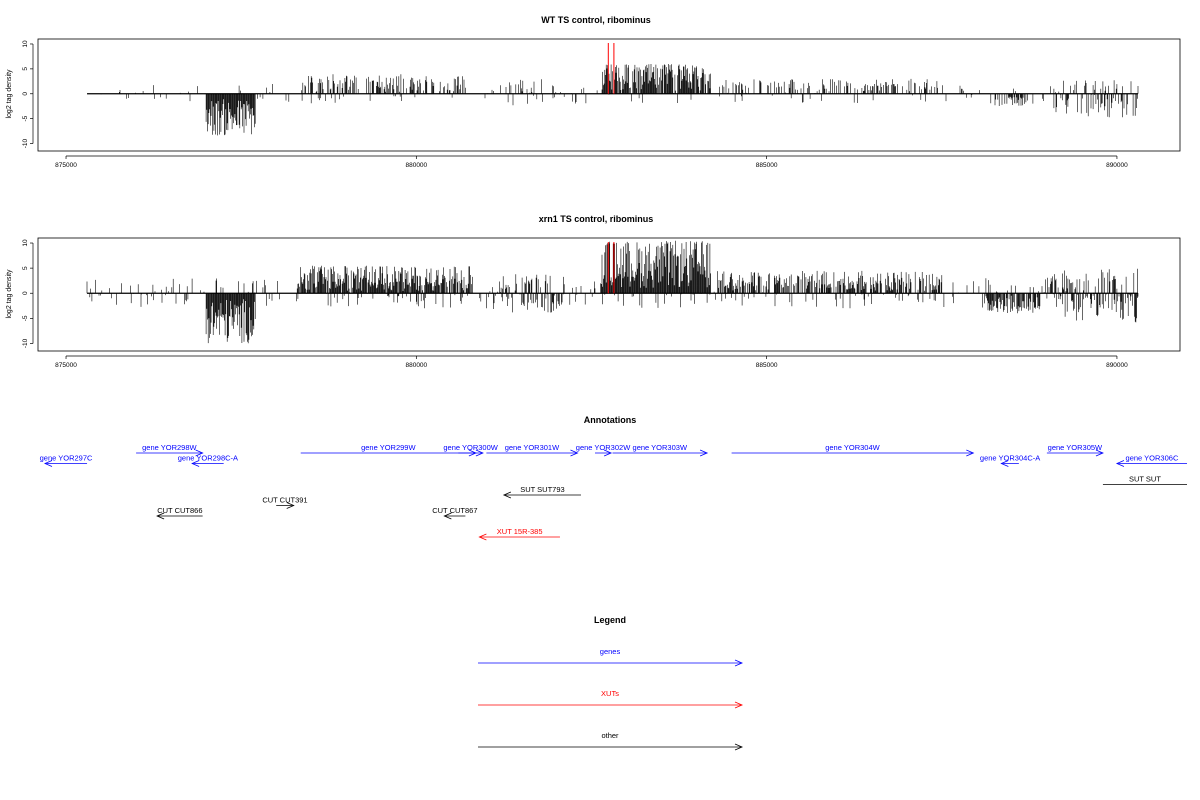 Image resolution: width=1200 pixels, height=800 pixels. I want to click on annotation-label: gene YOR298W, so click(169, 447).